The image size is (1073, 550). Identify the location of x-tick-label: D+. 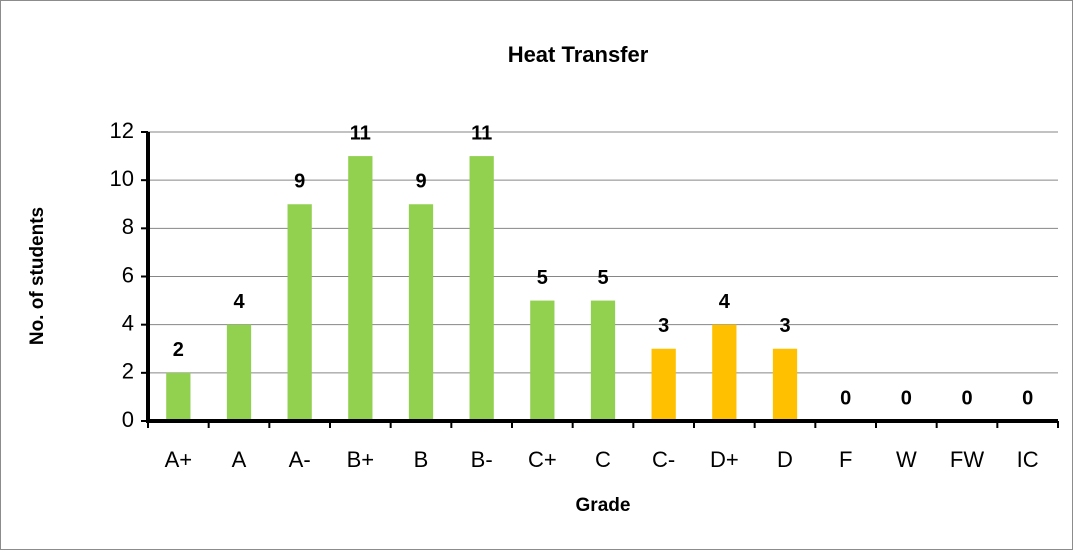
(724, 459).